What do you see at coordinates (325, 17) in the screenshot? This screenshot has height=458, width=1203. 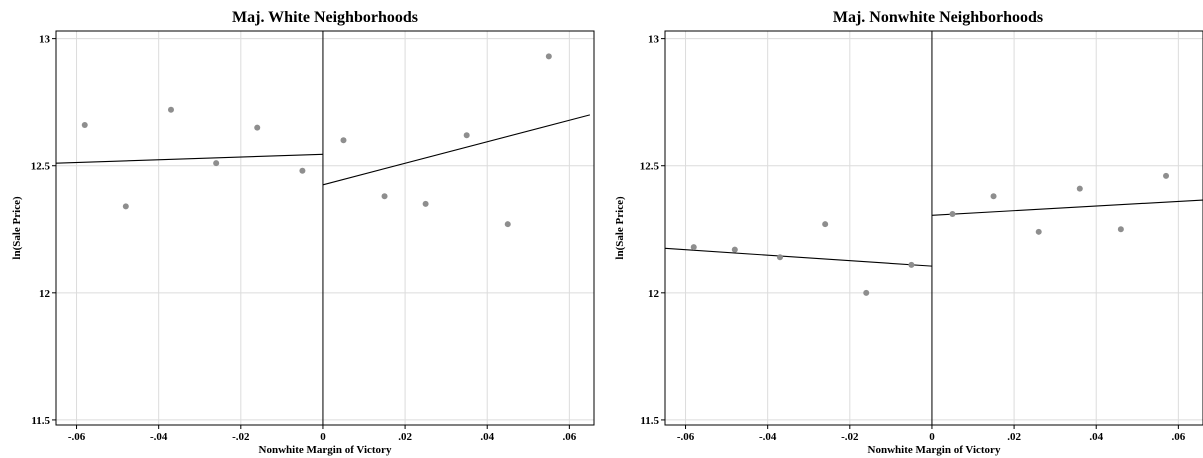 I see `chart-title: Maj. White Neighborhoods` at bounding box center [325, 17].